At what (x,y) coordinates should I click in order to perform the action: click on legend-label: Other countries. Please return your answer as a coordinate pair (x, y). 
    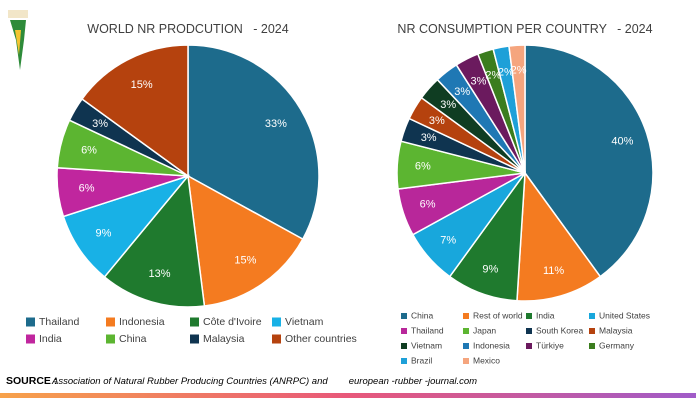
    Looking at the image, I should click on (321, 339).